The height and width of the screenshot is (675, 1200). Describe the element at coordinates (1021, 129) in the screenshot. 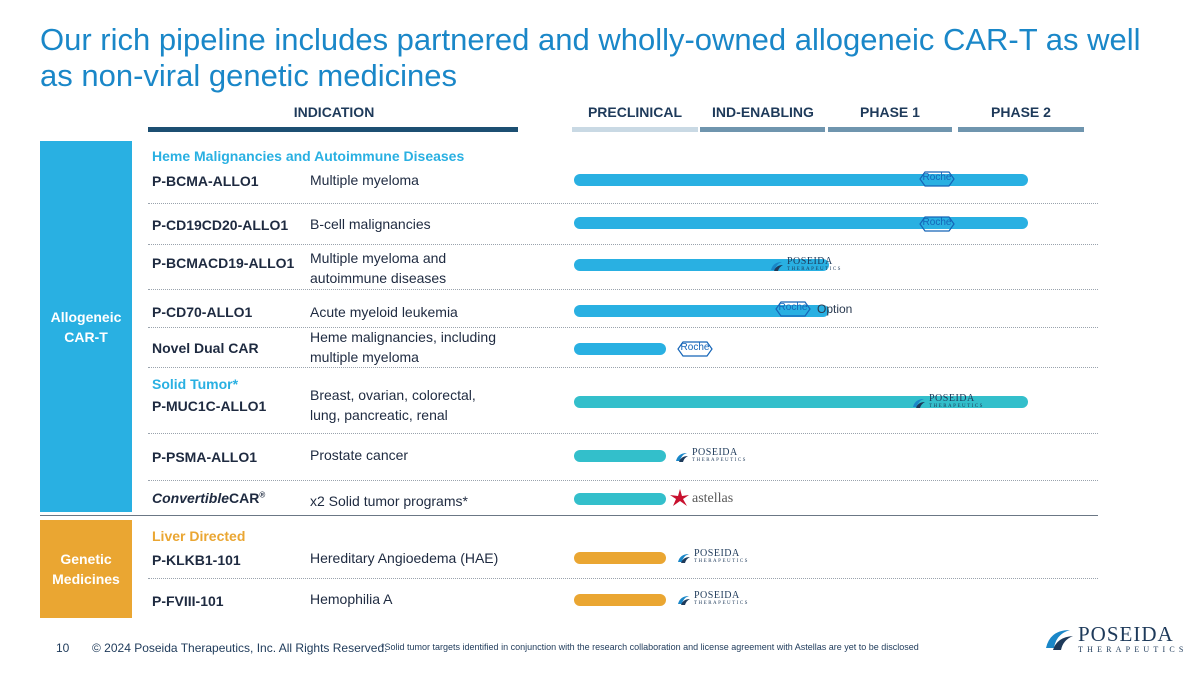

I see `phase2-header-bar` at that location.